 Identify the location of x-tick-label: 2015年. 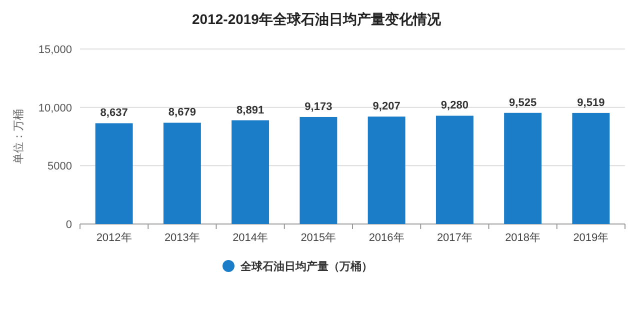
(318, 238).